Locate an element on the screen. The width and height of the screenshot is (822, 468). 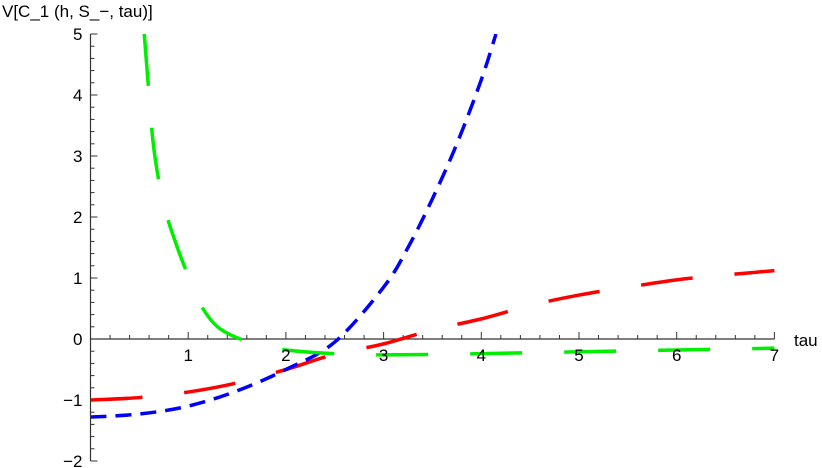
x-tick-label: 2 is located at coordinates (285, 355).